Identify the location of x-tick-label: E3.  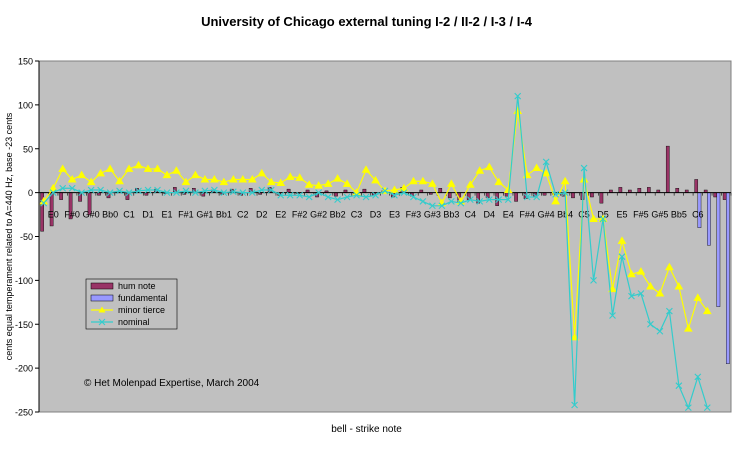
(394, 215).